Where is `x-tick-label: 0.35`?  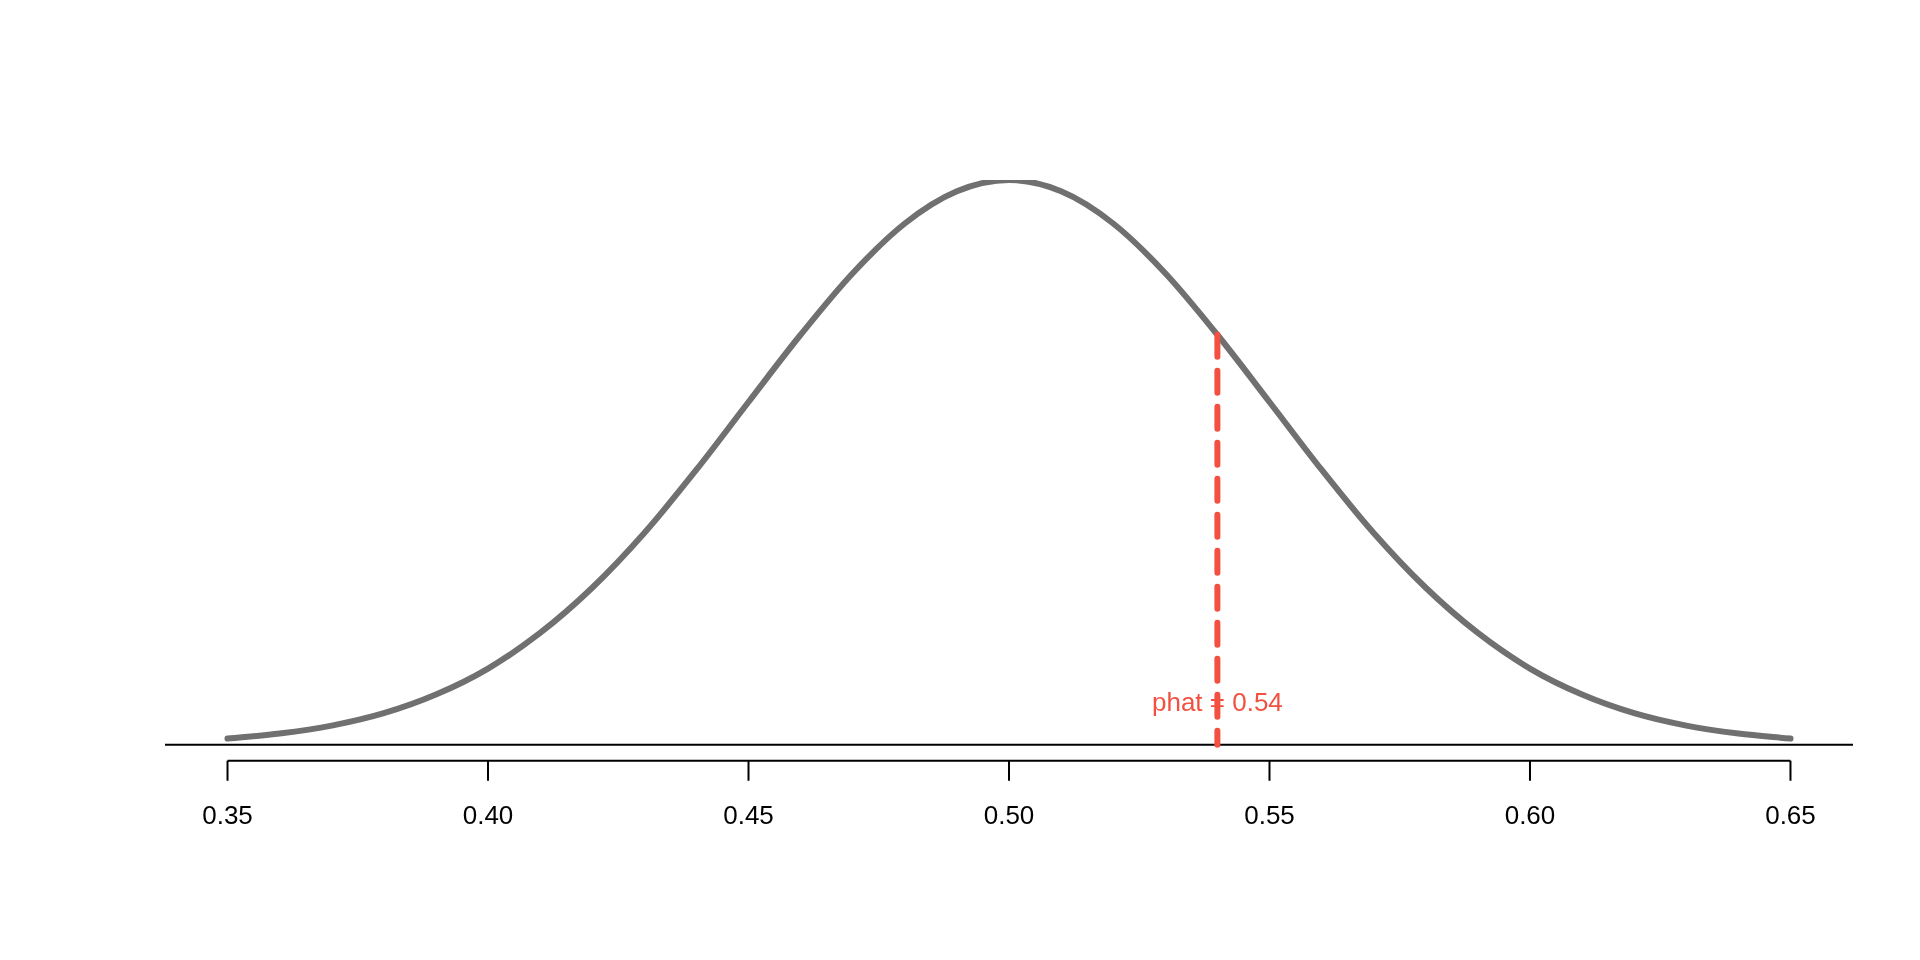
x-tick-label: 0.35 is located at coordinates (227, 814).